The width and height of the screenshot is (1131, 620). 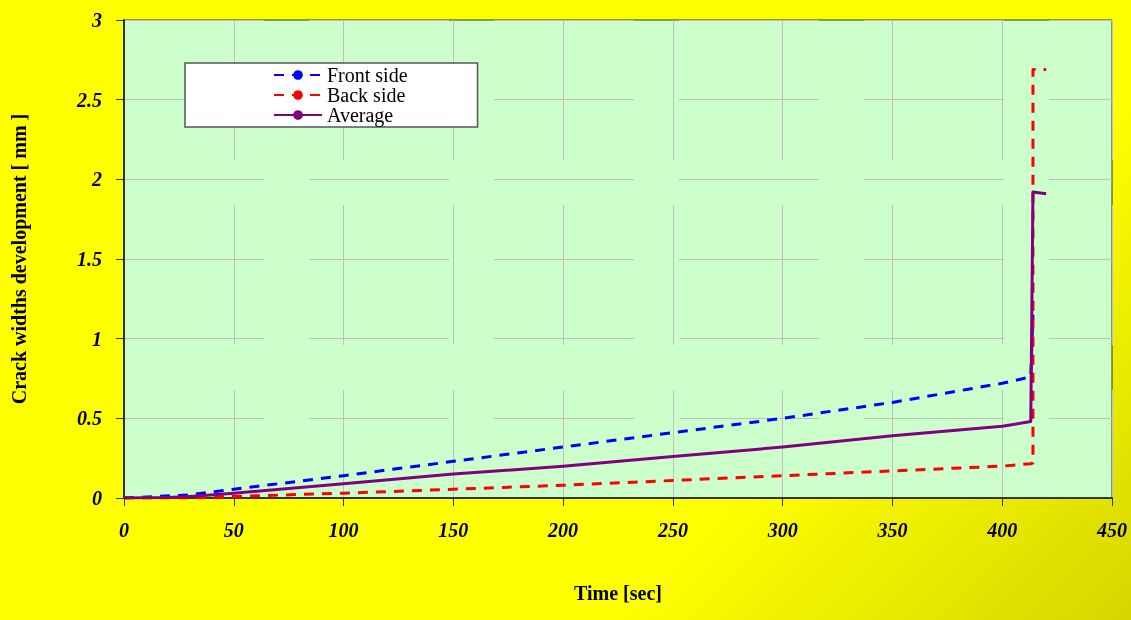 I want to click on y-axis-title: Crack widths development [ mm ], so click(x=19, y=259).